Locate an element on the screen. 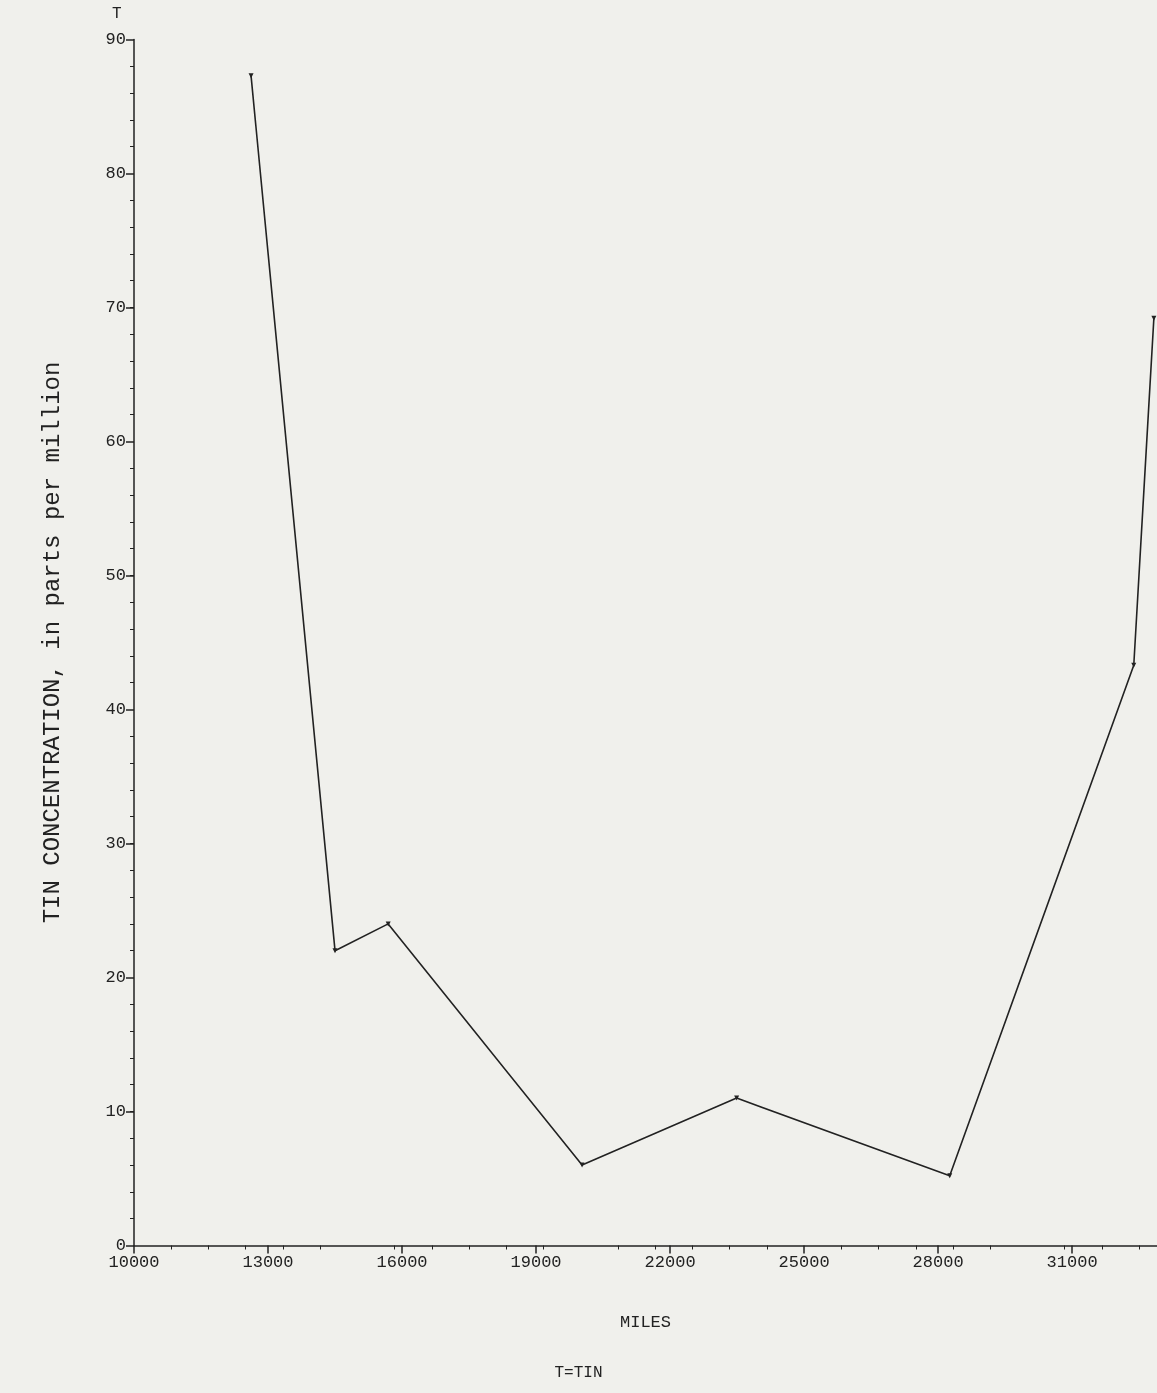  x-tick-label: 25000 is located at coordinates (804, 1262).